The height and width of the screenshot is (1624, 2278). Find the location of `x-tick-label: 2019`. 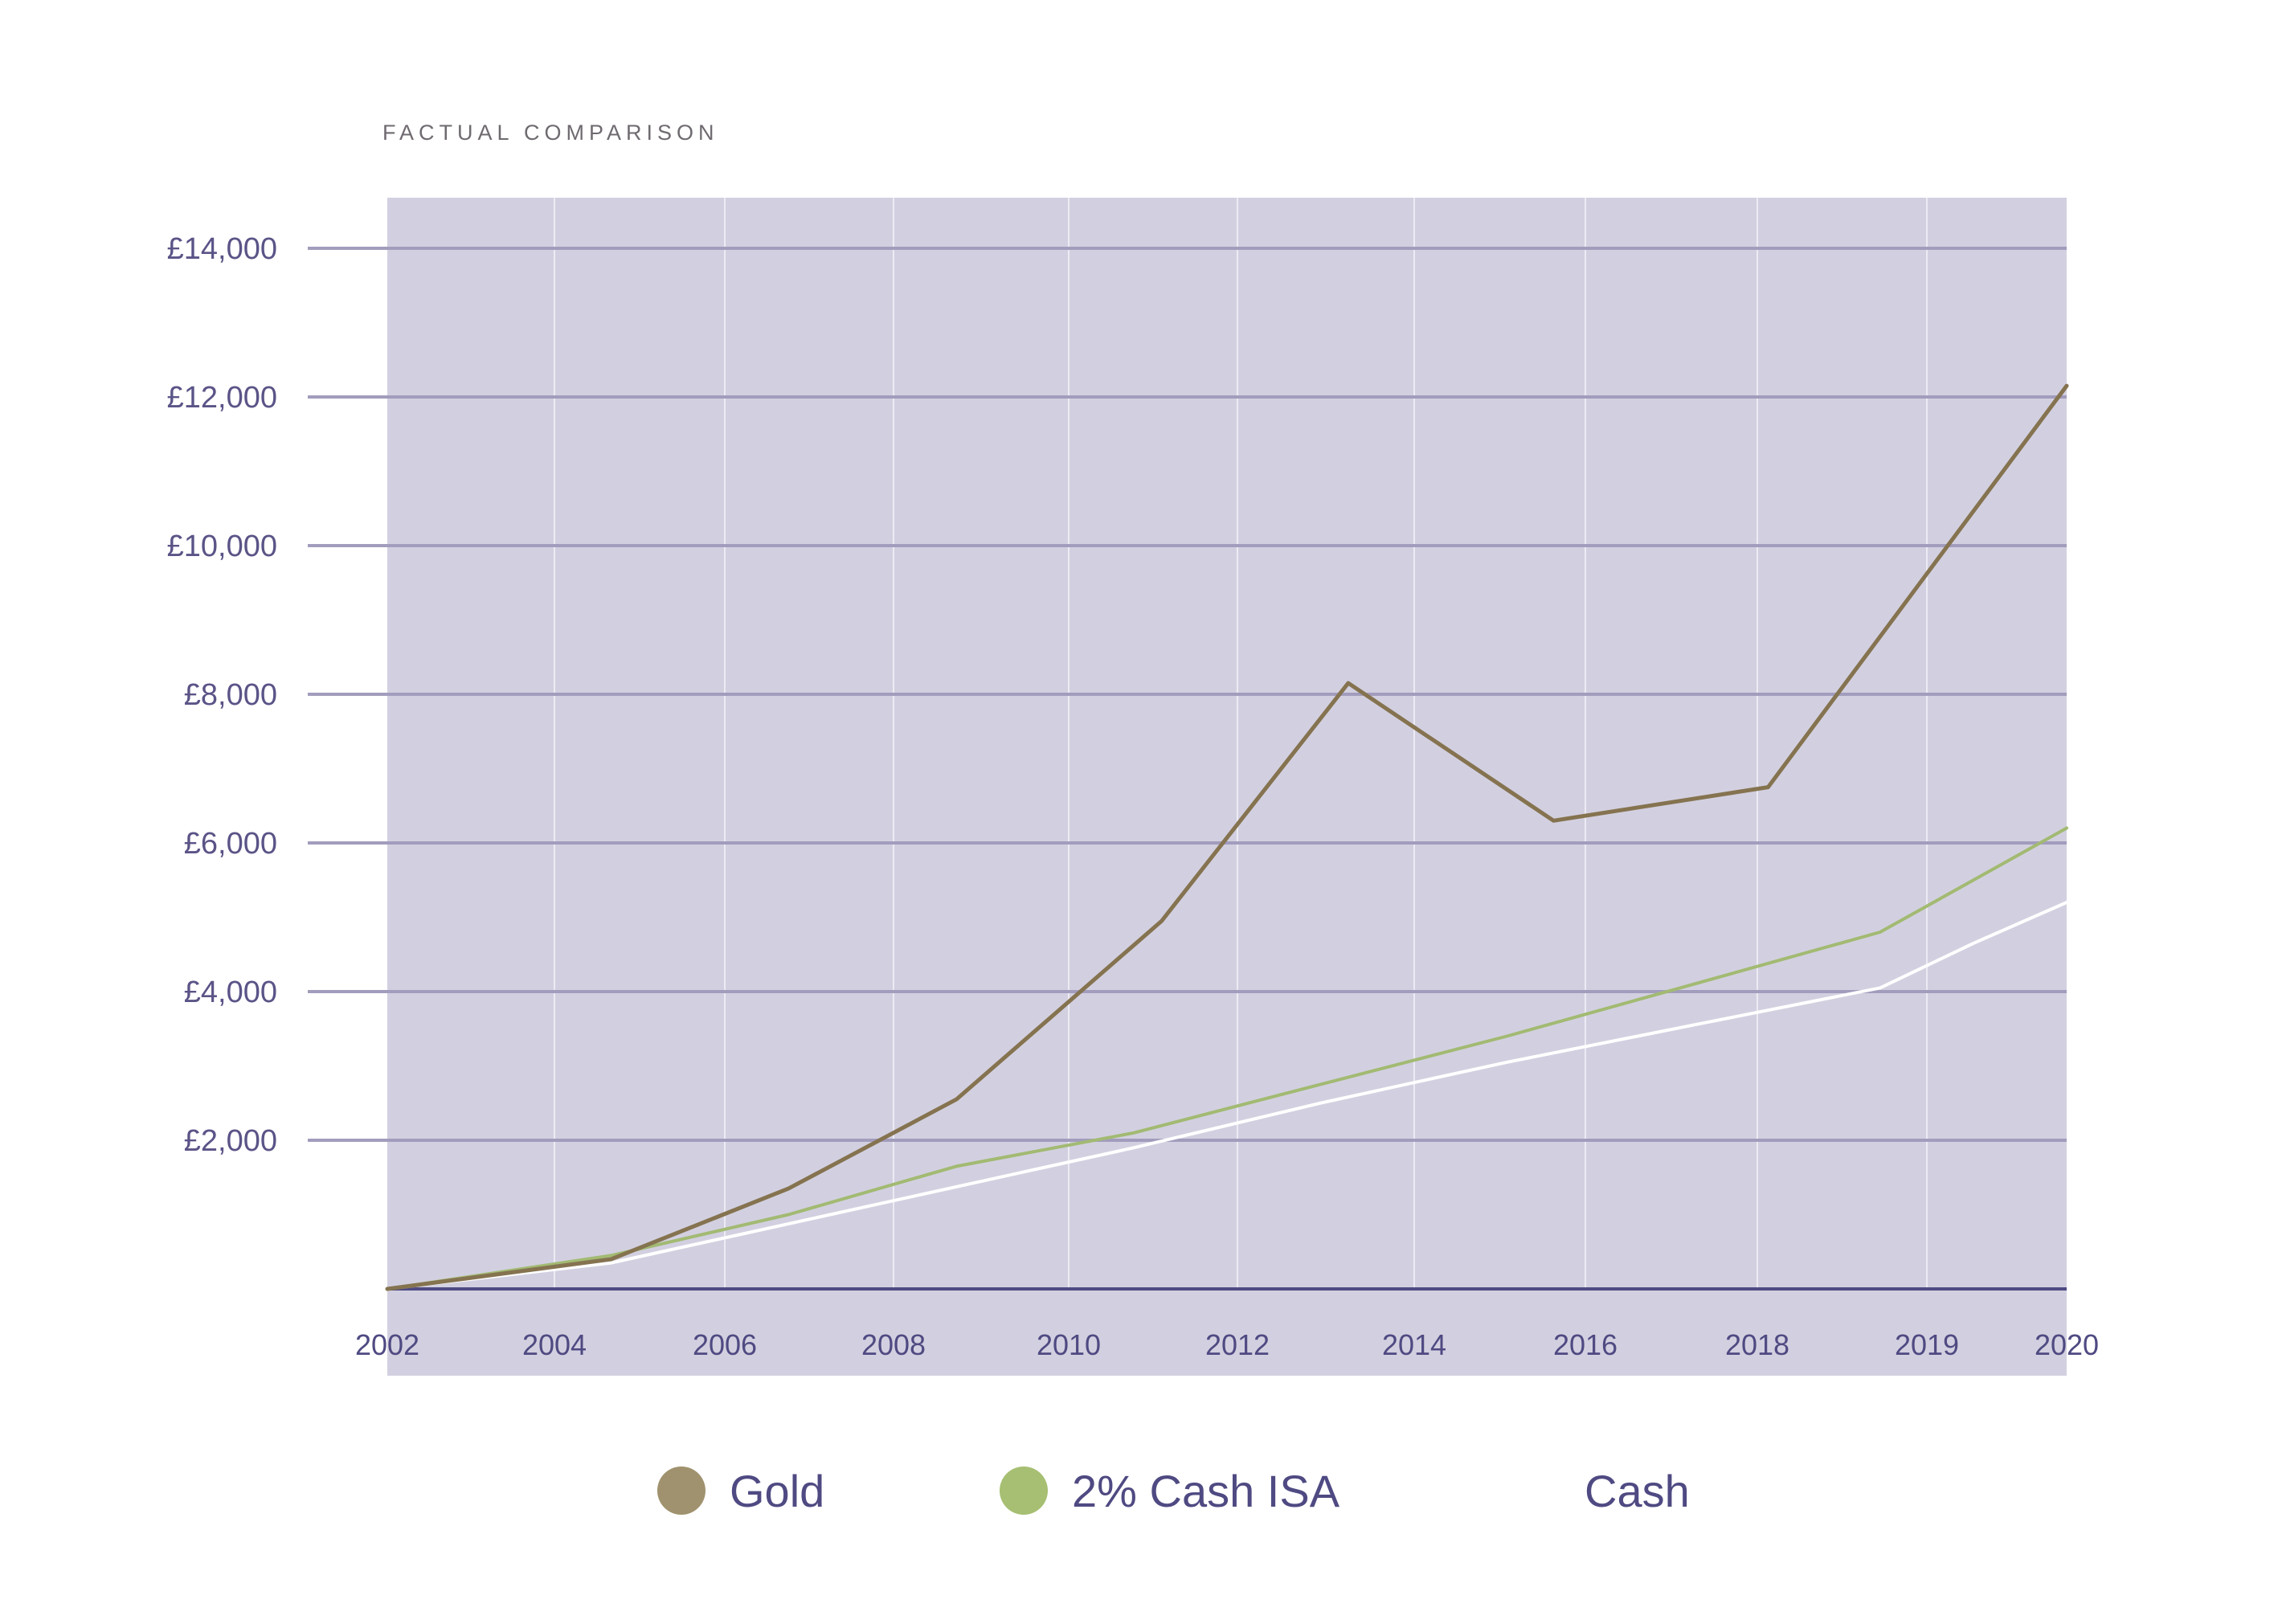

x-tick-label: 2019 is located at coordinates (1927, 1344).